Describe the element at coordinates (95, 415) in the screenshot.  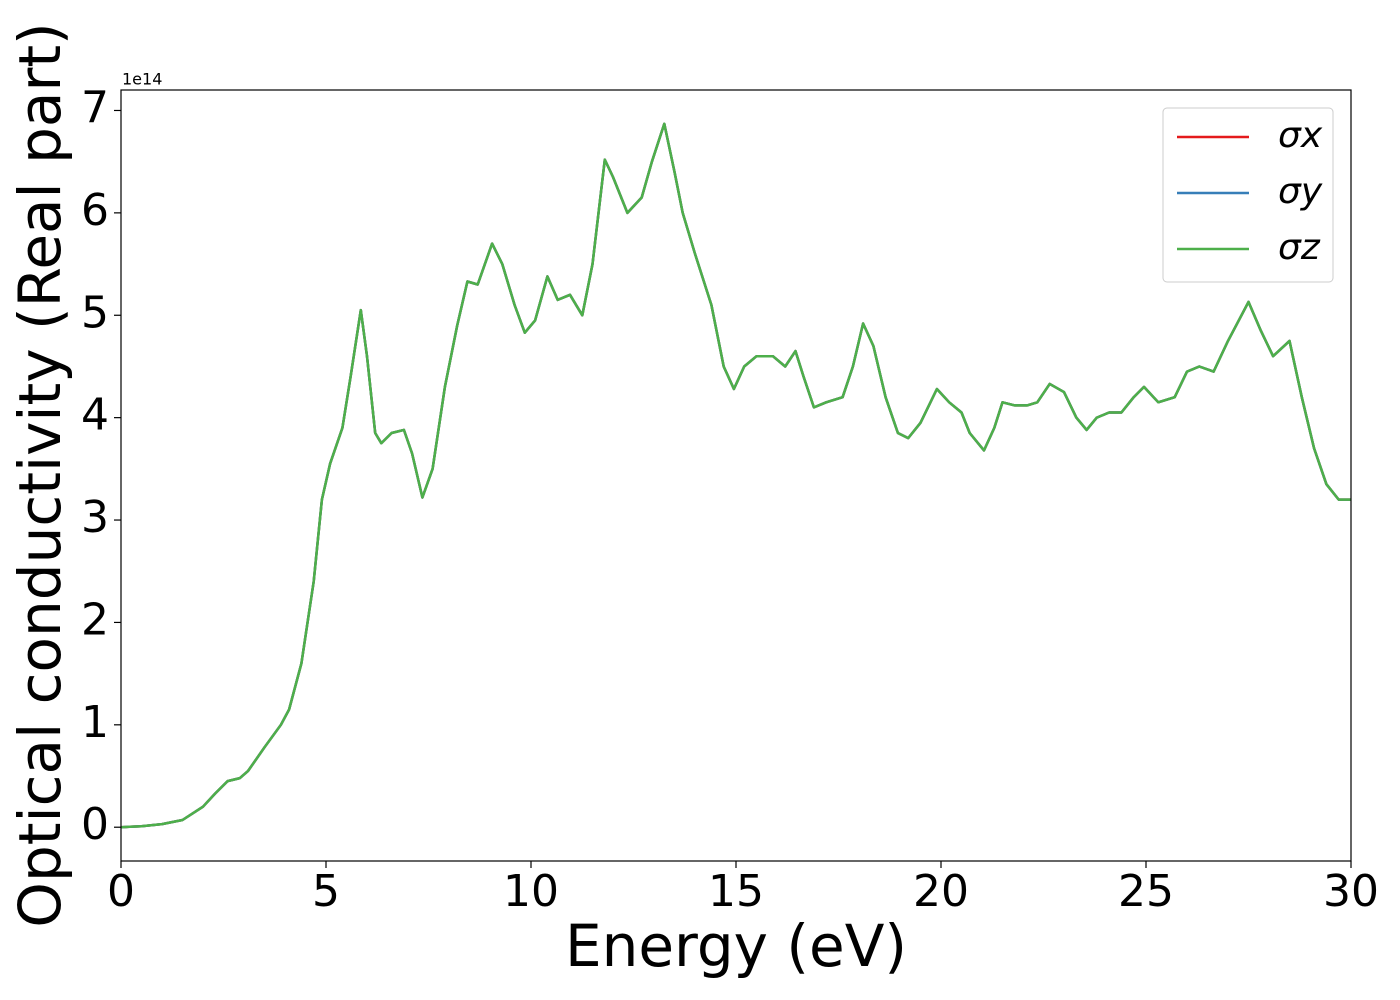
I see `y-tick-label: 4` at that location.